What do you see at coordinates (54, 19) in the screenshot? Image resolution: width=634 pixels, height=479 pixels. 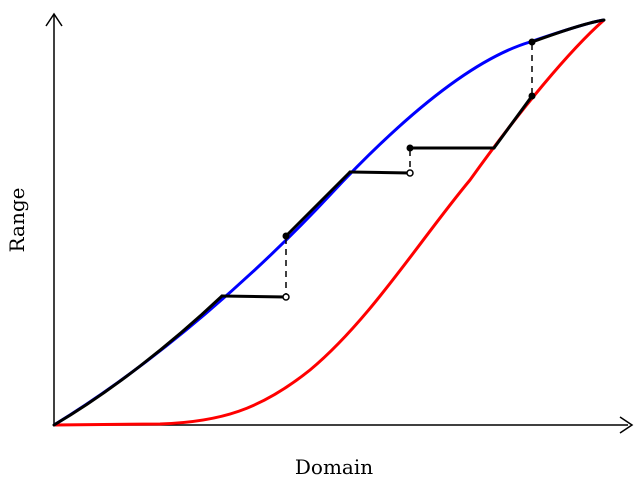 I see `y-axis-arrowhead` at bounding box center [54, 19].